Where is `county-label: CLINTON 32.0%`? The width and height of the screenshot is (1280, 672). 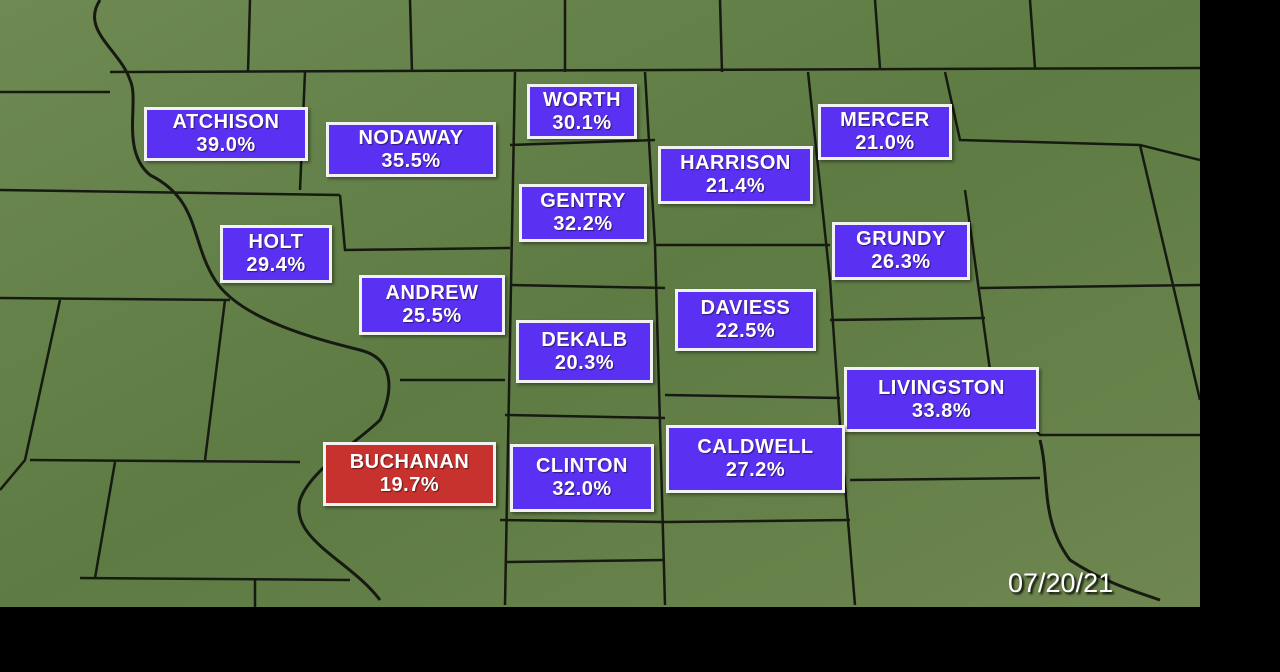
county-label: CLINTON 32.0% is located at coordinates (582, 478).